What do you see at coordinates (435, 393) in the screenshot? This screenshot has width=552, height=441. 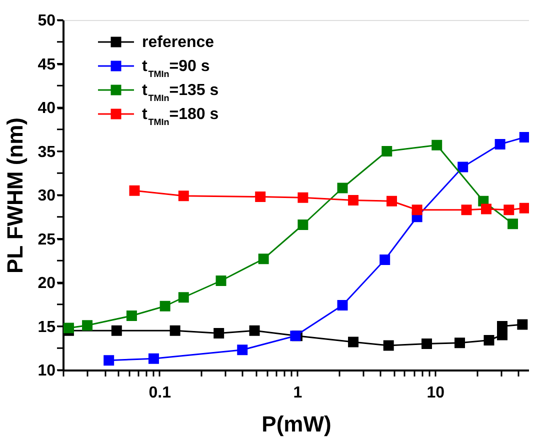 I see `x-tick-label: 10` at bounding box center [435, 393].